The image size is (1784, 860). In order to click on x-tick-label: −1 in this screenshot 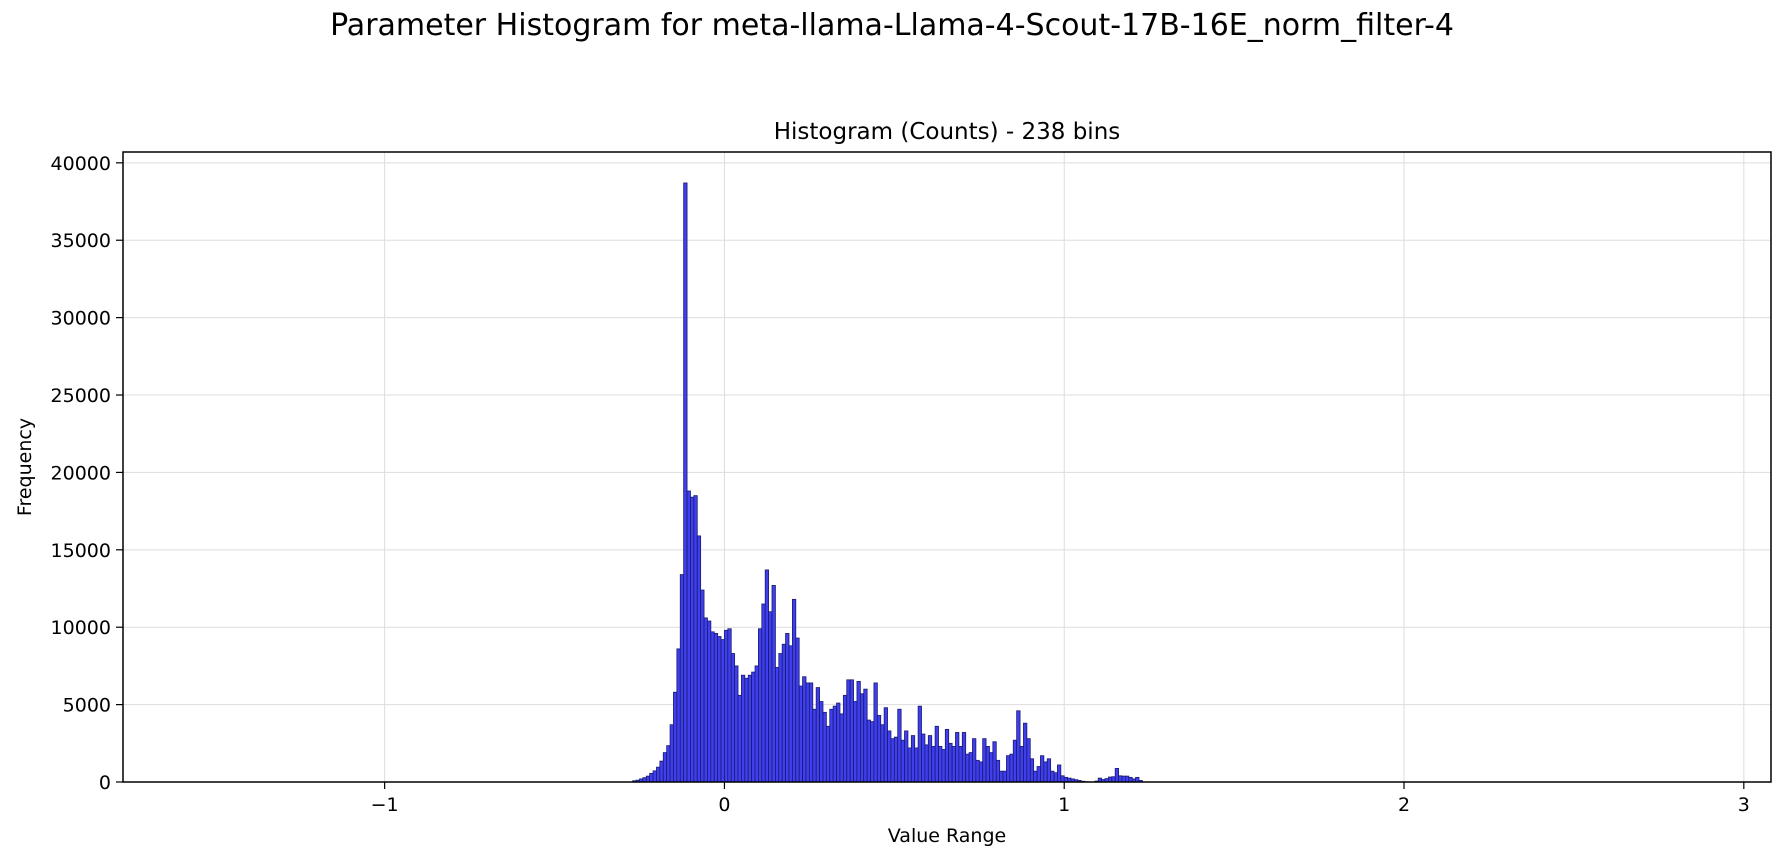, I will do `click(385, 805)`.